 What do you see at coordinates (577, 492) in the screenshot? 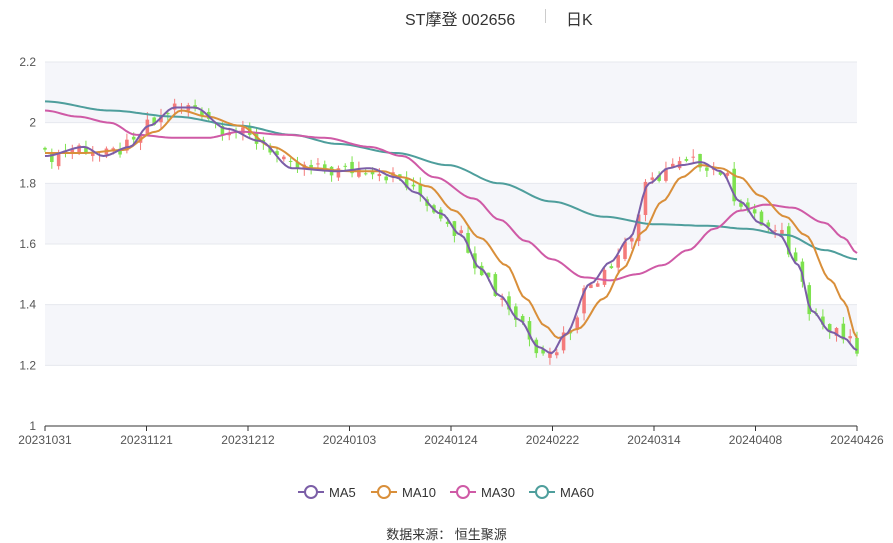
I see `legend-label-ma60: MA60` at bounding box center [577, 492].